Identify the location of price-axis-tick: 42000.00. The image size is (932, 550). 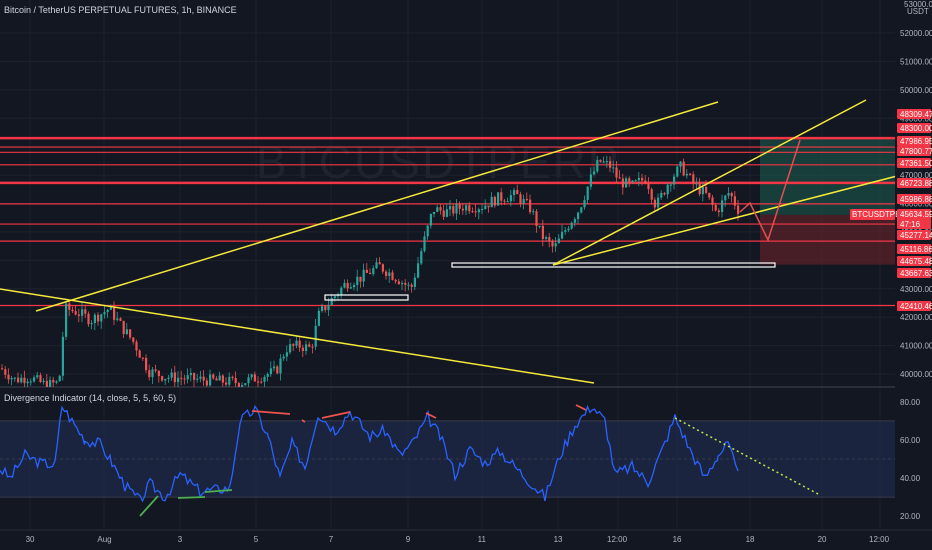
(916, 317).